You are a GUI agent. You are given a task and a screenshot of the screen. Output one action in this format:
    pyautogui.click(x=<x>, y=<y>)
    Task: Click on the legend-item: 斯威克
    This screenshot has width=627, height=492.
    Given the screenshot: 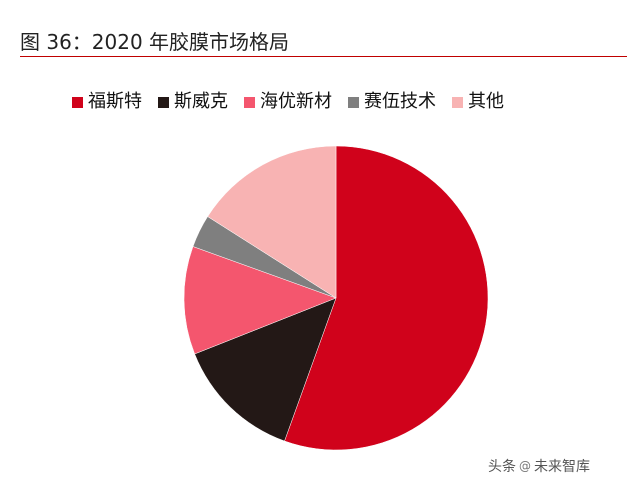 What is the action you would take?
    pyautogui.click(x=193, y=102)
    